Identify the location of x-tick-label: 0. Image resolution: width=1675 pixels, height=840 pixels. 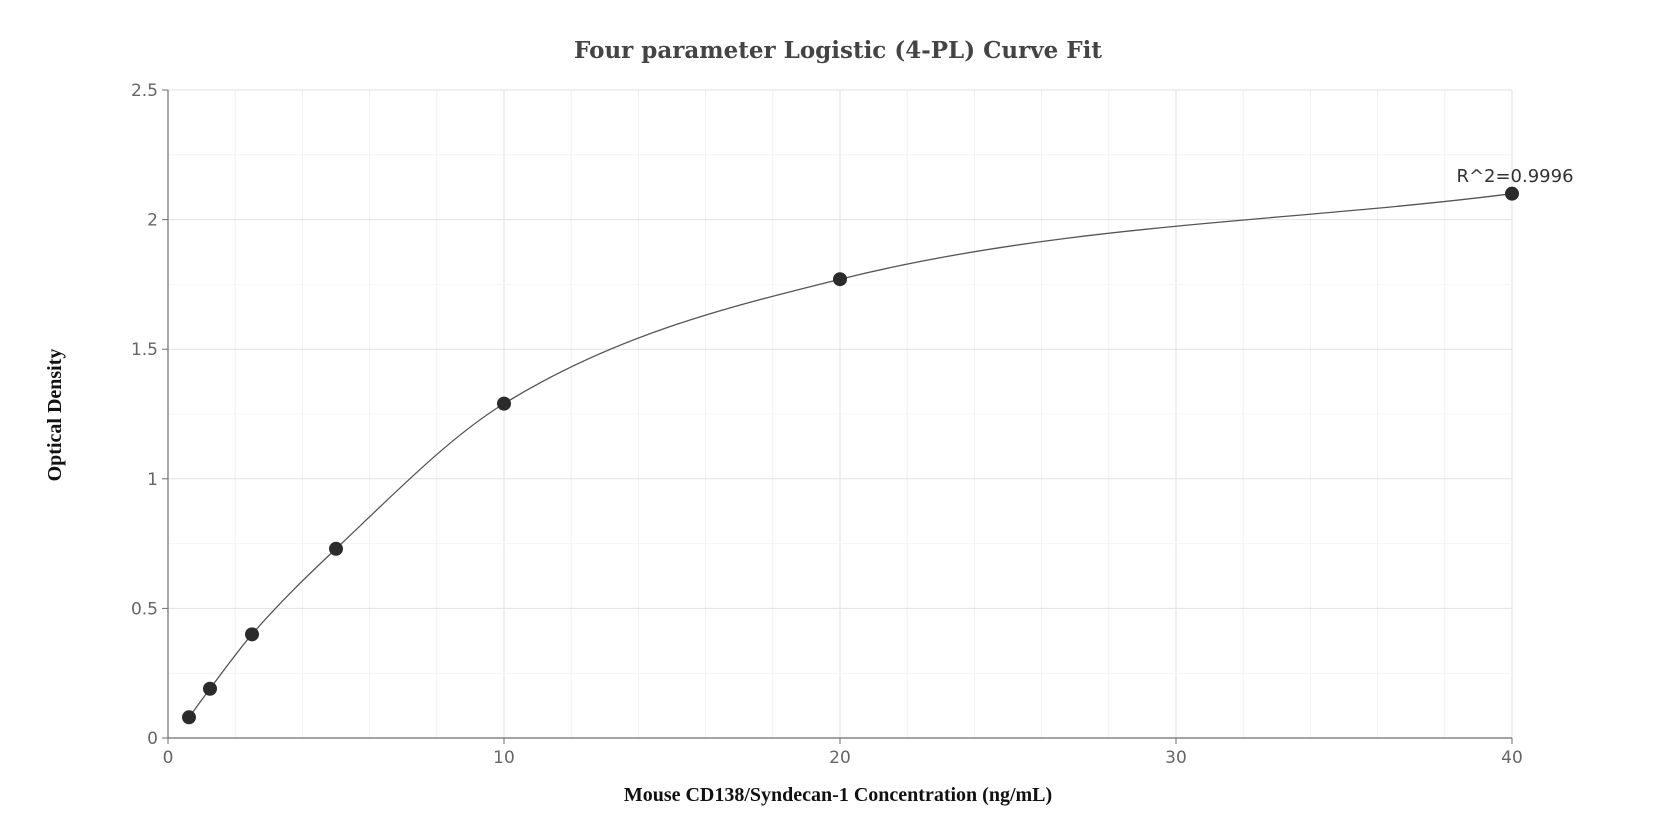
(168, 758).